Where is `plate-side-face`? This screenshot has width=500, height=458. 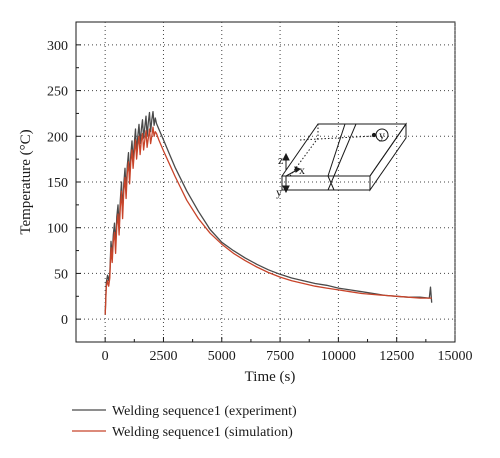
plate-side-face is located at coordinates (388, 157).